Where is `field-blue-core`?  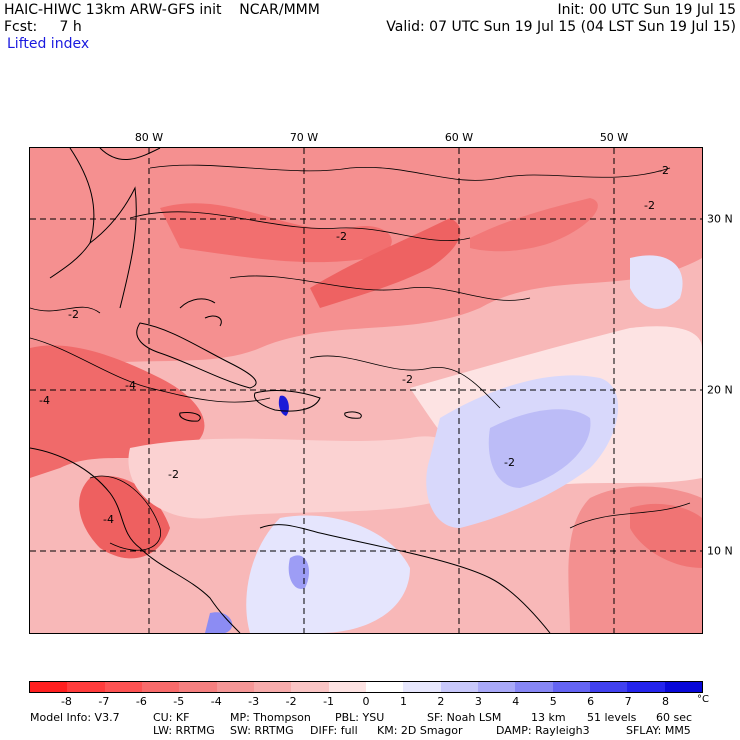
field-blue-core is located at coordinates (539, 448).